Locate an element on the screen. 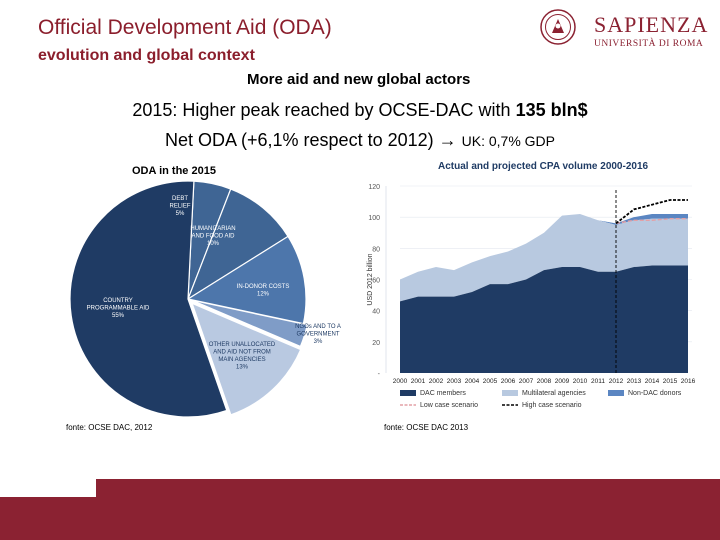 The width and height of the screenshot is (720, 540). low-case-scenario-line is located at coordinates (651, 221).